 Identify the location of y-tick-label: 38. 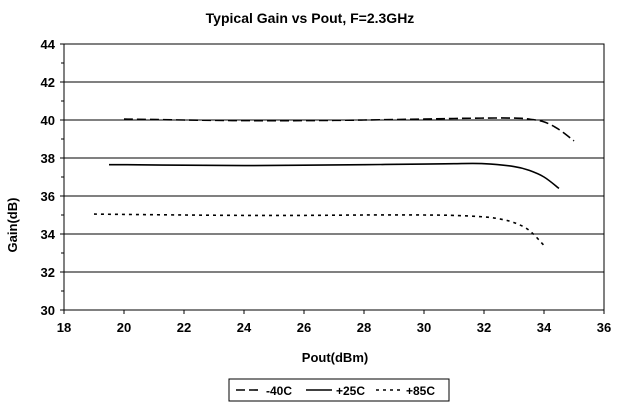
(48, 158).